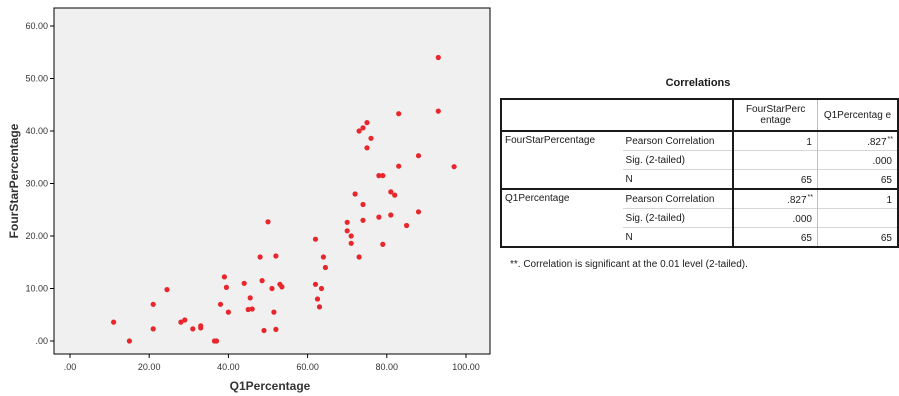 The image size is (899, 396). I want to click on y-tick-label: 30.00, so click(36, 184).